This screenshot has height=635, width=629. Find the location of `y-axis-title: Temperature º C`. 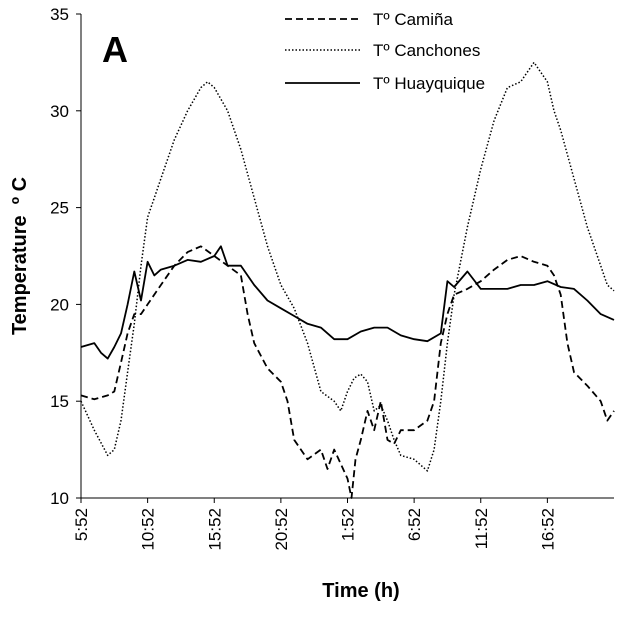

y-axis-title: Temperature º C is located at coordinates (20, 256).